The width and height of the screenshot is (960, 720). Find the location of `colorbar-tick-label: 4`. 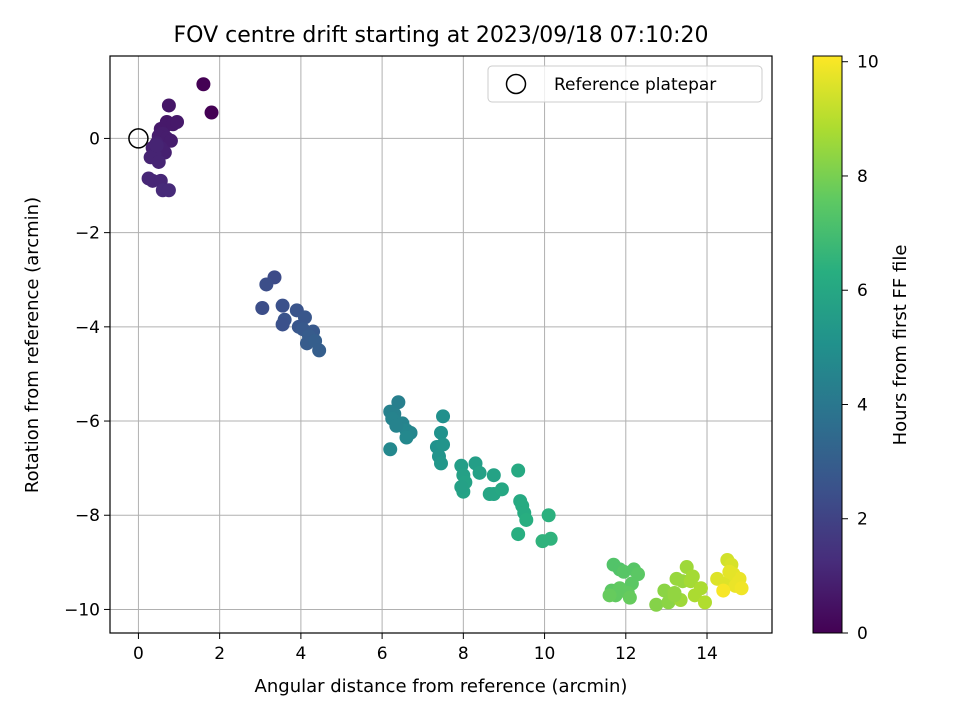

colorbar-tick-label: 4 is located at coordinates (862, 405).